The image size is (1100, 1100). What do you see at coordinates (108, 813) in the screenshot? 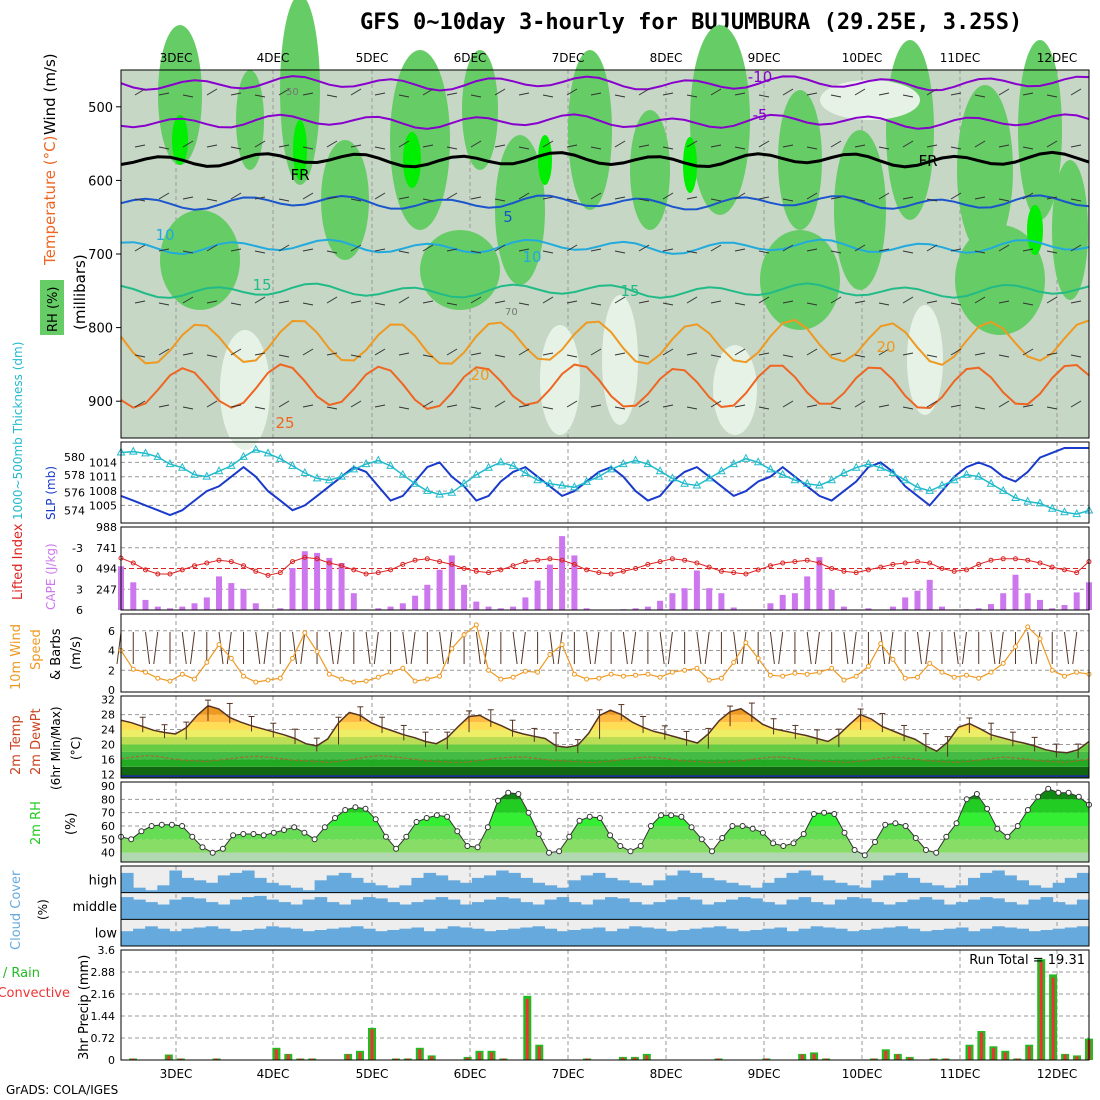
I see `rh-tick-label: 70` at bounding box center [108, 813].